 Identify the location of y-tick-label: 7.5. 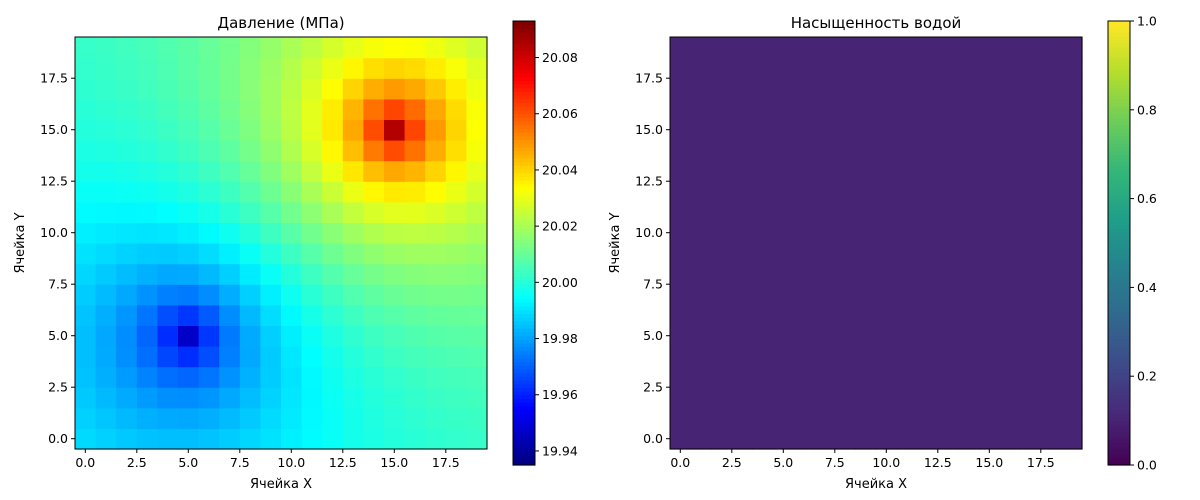
(58, 284).